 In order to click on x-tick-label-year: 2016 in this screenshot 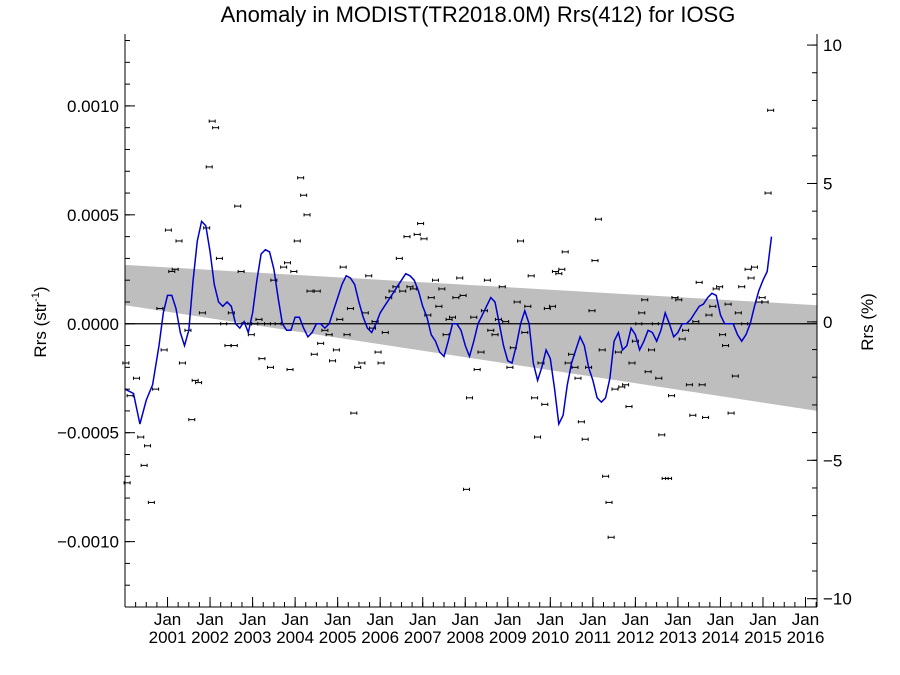, I will do `click(806, 637)`.